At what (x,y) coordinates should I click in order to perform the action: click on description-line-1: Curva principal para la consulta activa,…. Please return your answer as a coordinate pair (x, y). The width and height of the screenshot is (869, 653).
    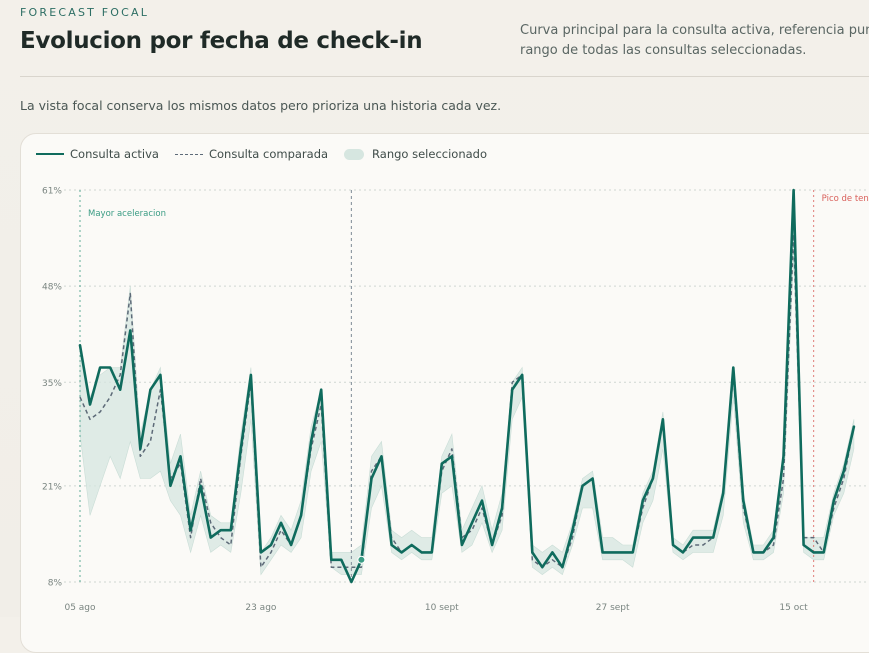
    Looking at the image, I should click on (694, 30).